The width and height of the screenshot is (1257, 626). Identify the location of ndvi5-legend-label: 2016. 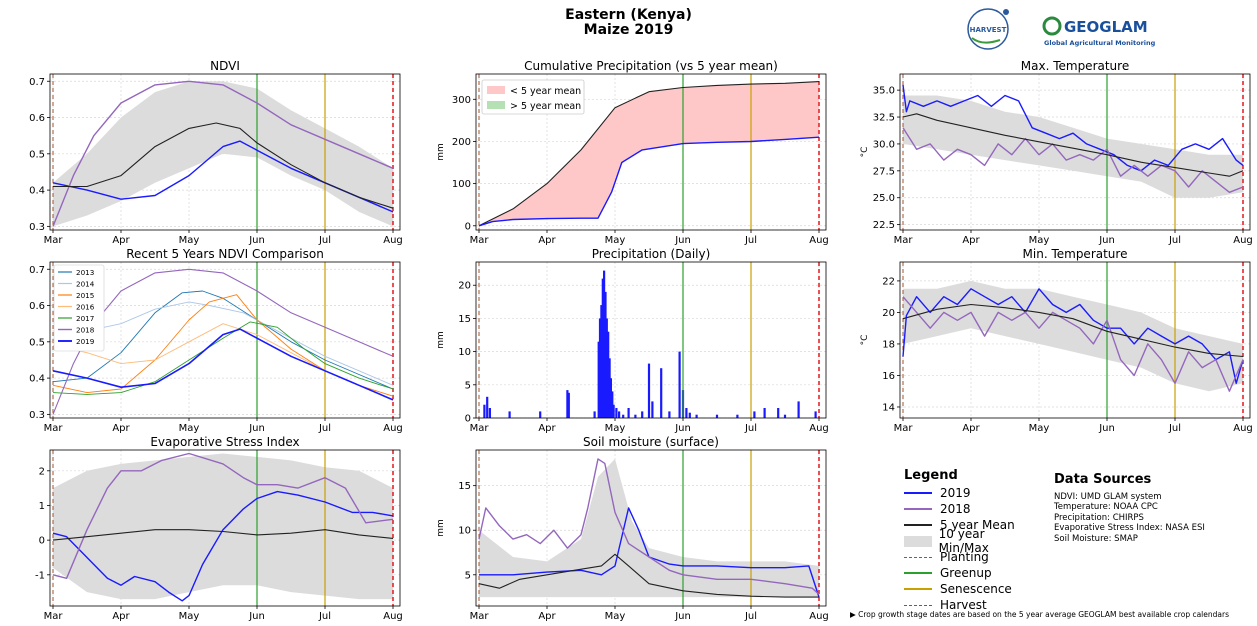
(85, 306).